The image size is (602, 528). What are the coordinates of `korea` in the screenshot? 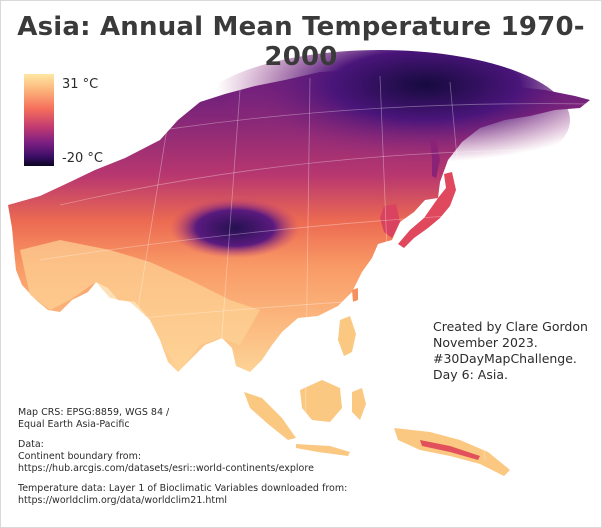 It's located at (390, 221).